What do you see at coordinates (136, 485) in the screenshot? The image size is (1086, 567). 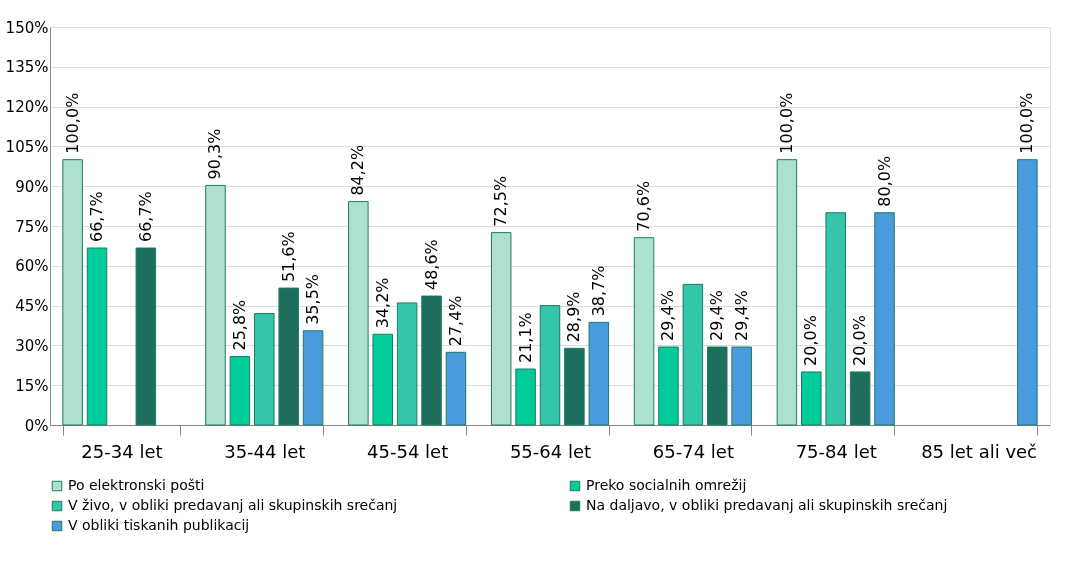 I see `legend-label: Po elektronski pošti` at bounding box center [136, 485].